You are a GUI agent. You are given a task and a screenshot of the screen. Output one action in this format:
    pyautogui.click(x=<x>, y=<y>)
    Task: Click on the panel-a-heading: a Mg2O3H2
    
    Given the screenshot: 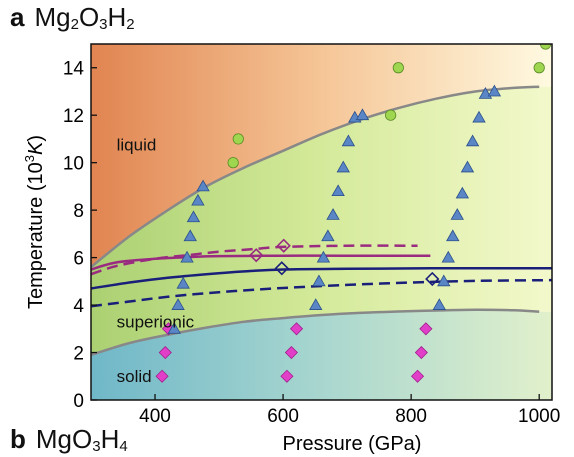 What is the action you would take?
    pyautogui.click(x=72, y=17)
    